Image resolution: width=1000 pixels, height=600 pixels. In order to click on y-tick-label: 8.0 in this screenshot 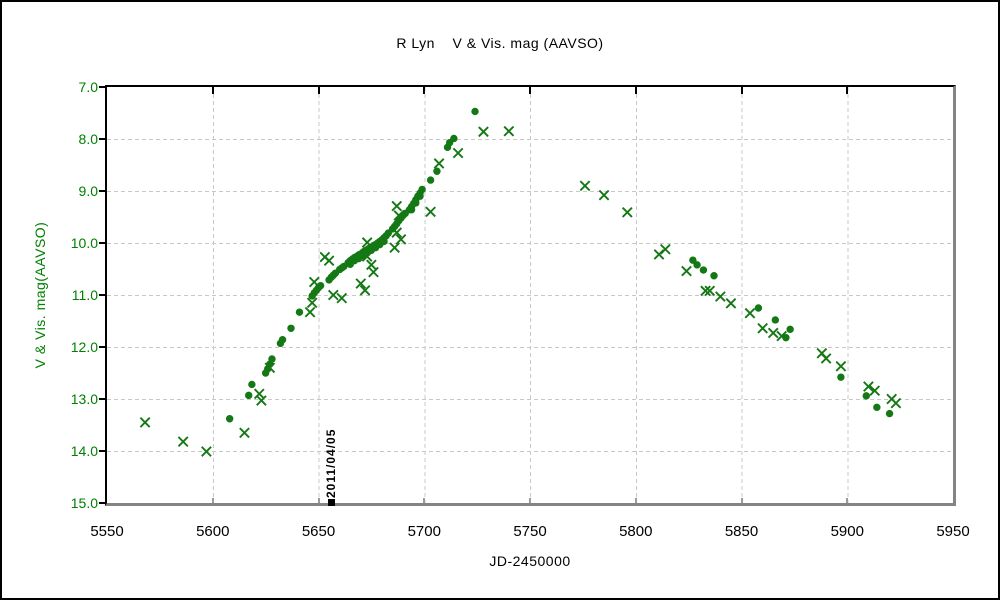, I will do `click(88, 139)`.